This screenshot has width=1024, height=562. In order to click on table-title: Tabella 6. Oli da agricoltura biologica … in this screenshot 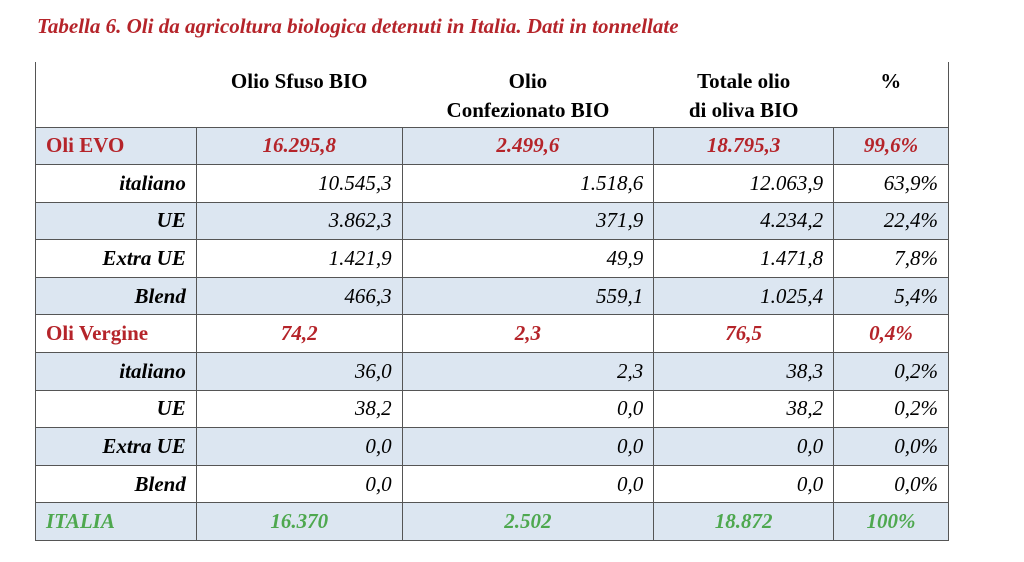, I will do `click(358, 26)`.